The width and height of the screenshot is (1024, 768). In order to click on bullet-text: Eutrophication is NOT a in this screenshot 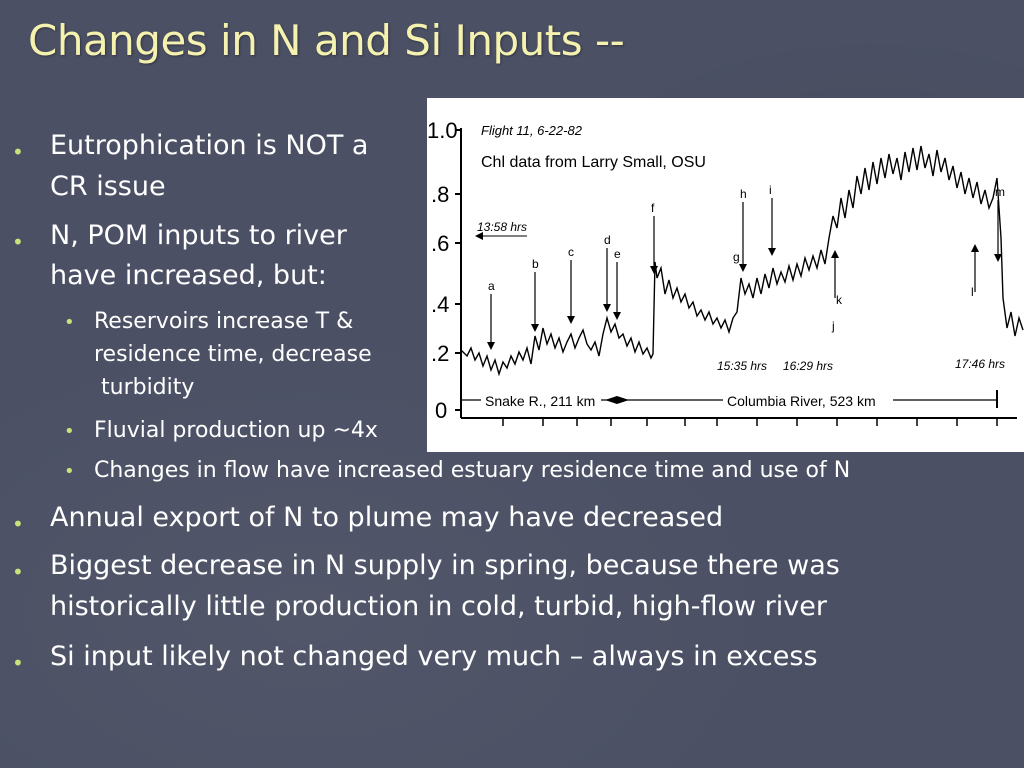, I will do `click(209, 145)`.